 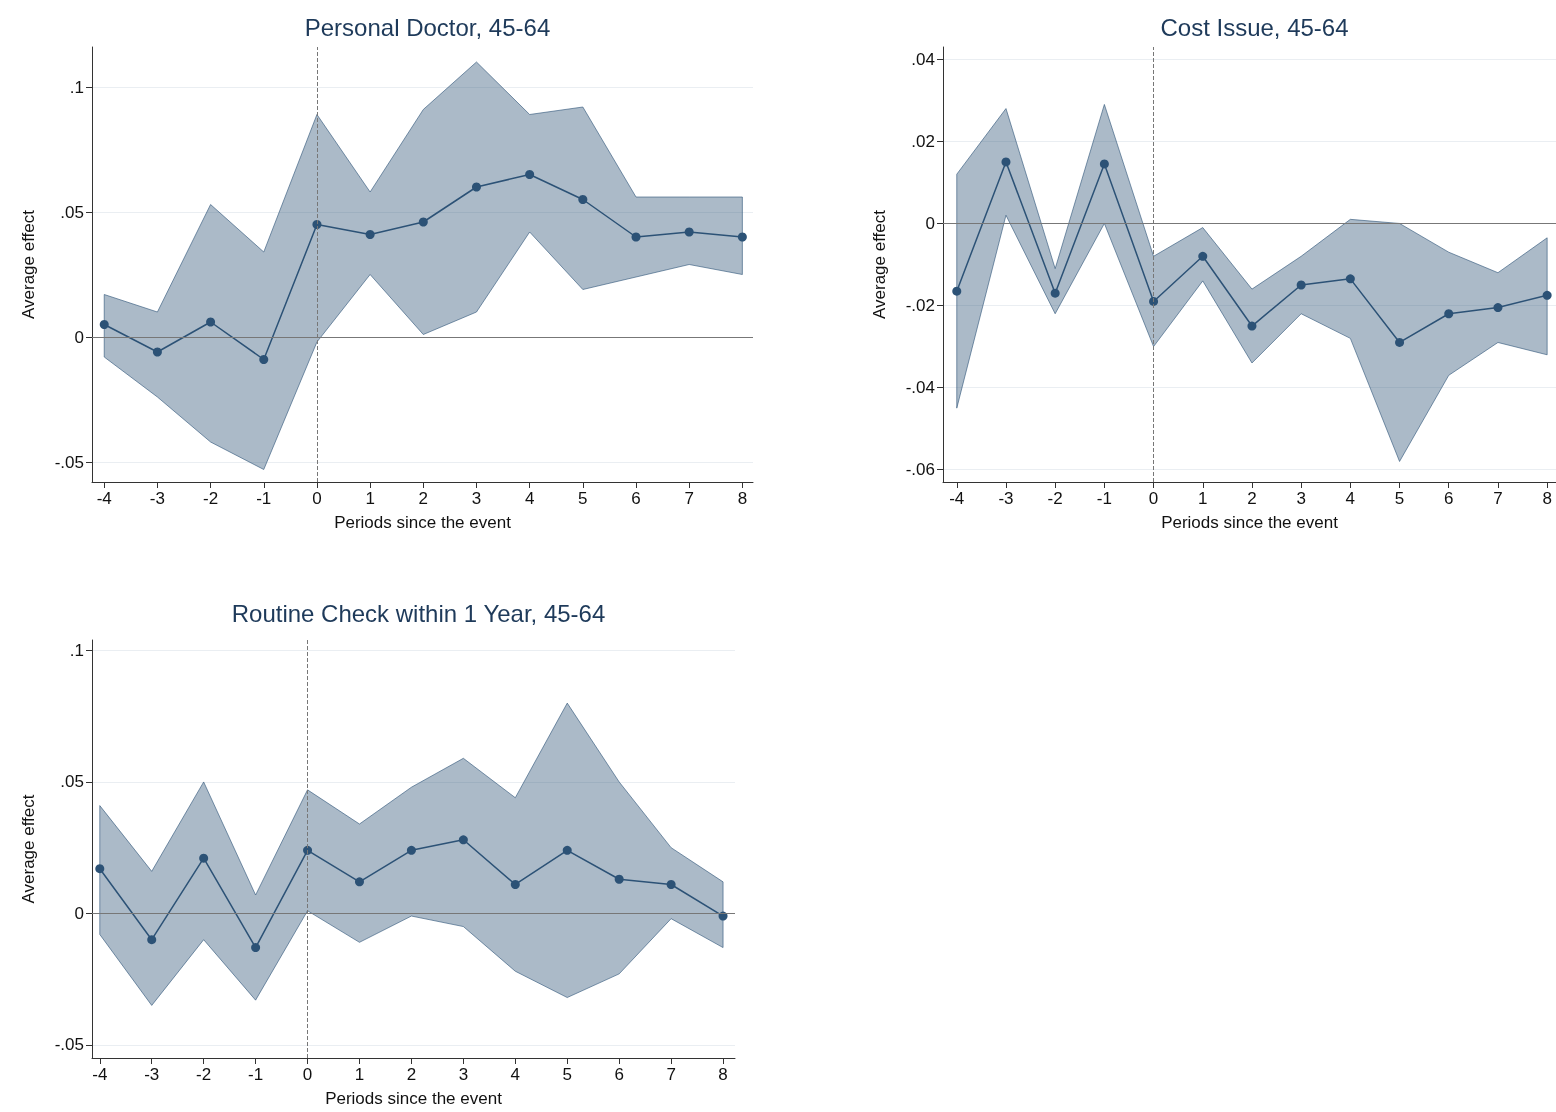 What do you see at coordinates (920, 388) in the screenshot?
I see `y-tick-label: -.04` at bounding box center [920, 388].